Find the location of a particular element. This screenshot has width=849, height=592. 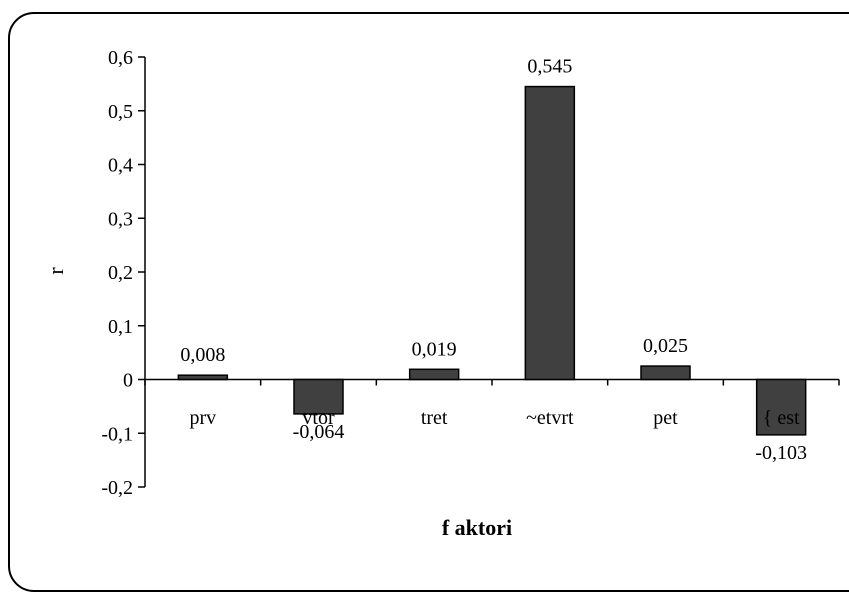

y-tick-label: 0,6 is located at coordinates (120, 58).